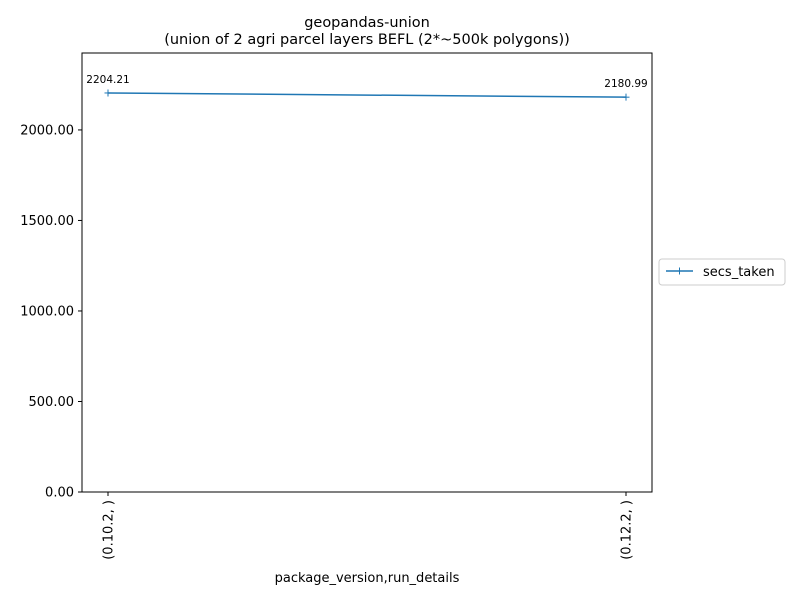 This screenshot has width=800, height=600. I want to click on legend-marker, so click(679, 271).